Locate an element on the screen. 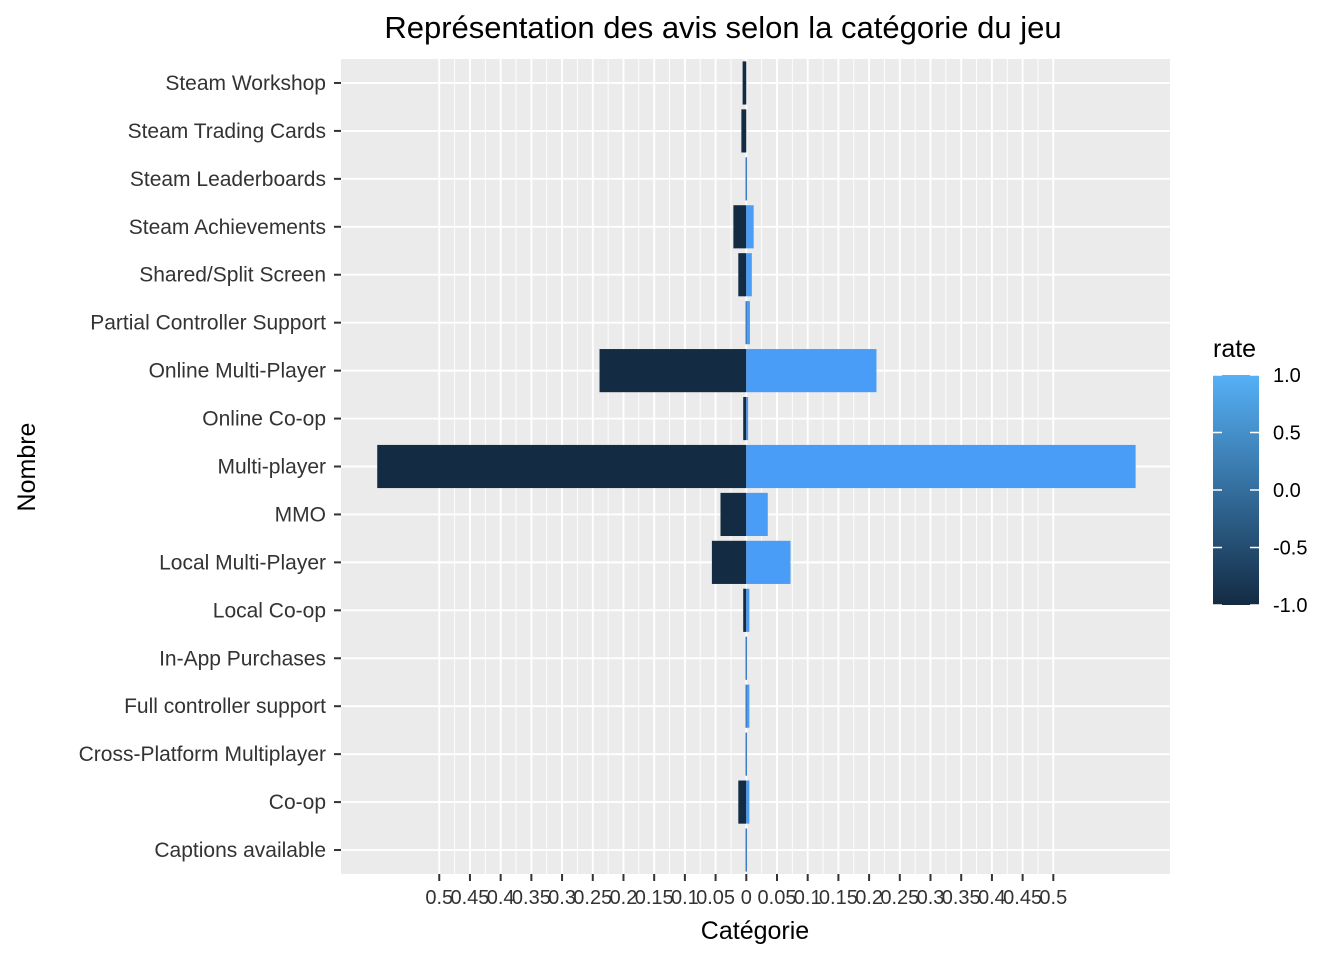 The image size is (1344, 960). x-axis-title: Catégorie is located at coordinates (755, 931).